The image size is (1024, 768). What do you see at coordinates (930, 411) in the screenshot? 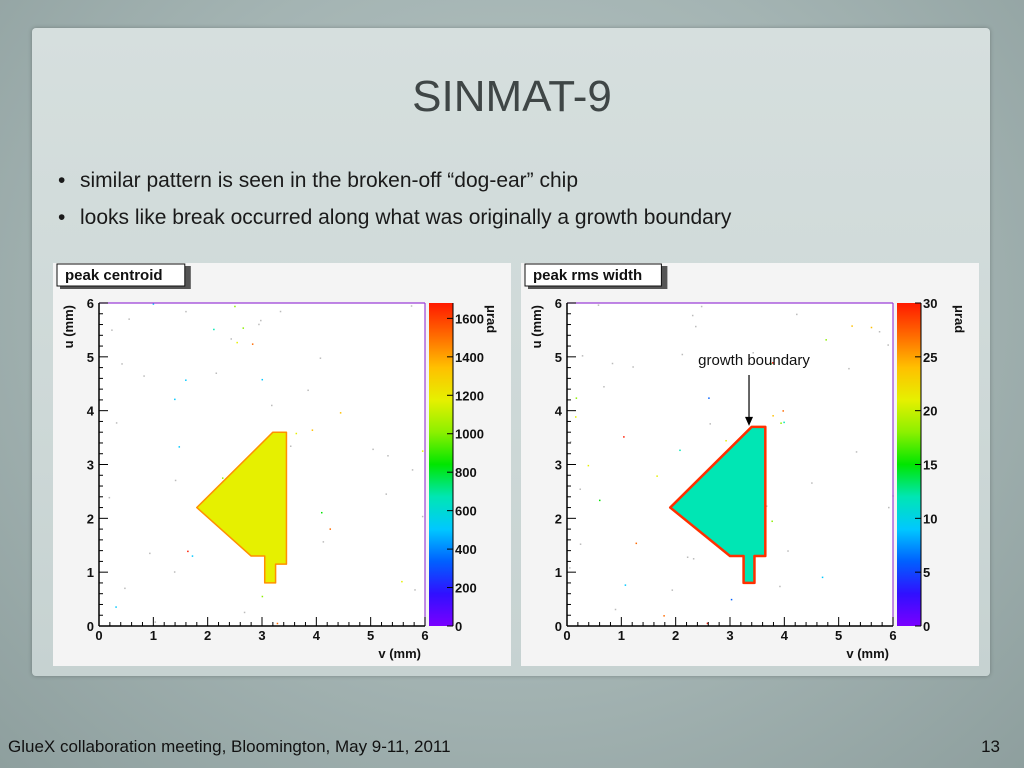
I see `colorbar-tick-label: 20` at bounding box center [930, 411].